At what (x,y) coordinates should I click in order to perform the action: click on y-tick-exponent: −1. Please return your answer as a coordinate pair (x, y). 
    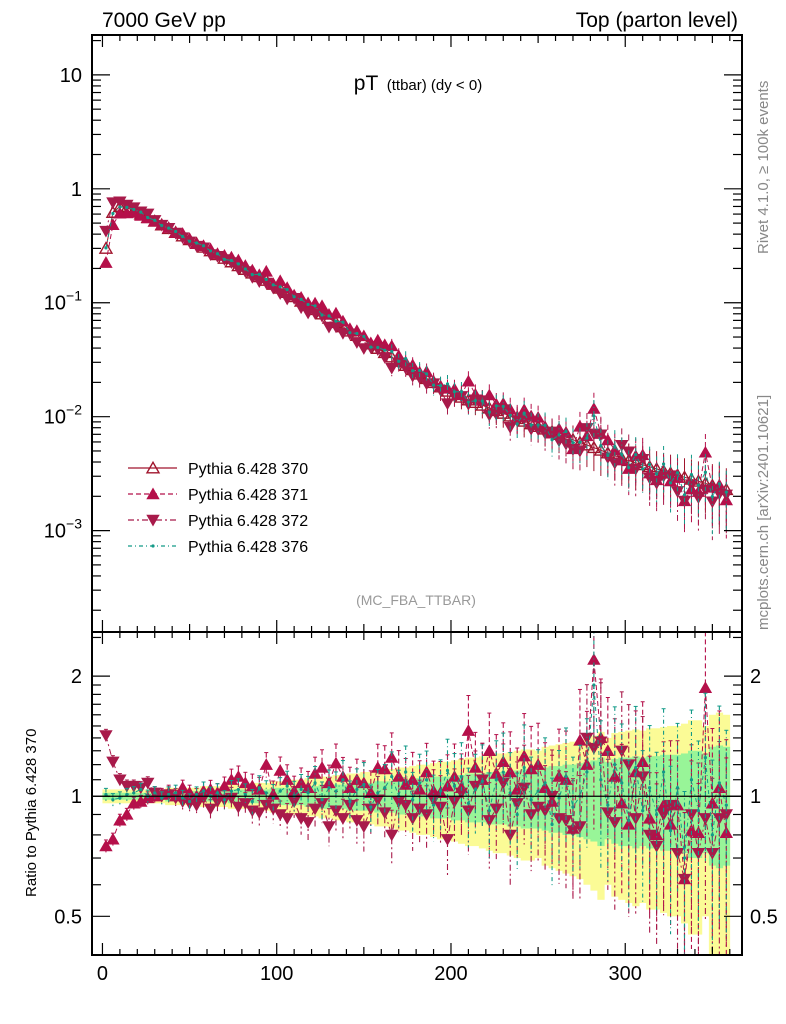
    Looking at the image, I should click on (74, 296).